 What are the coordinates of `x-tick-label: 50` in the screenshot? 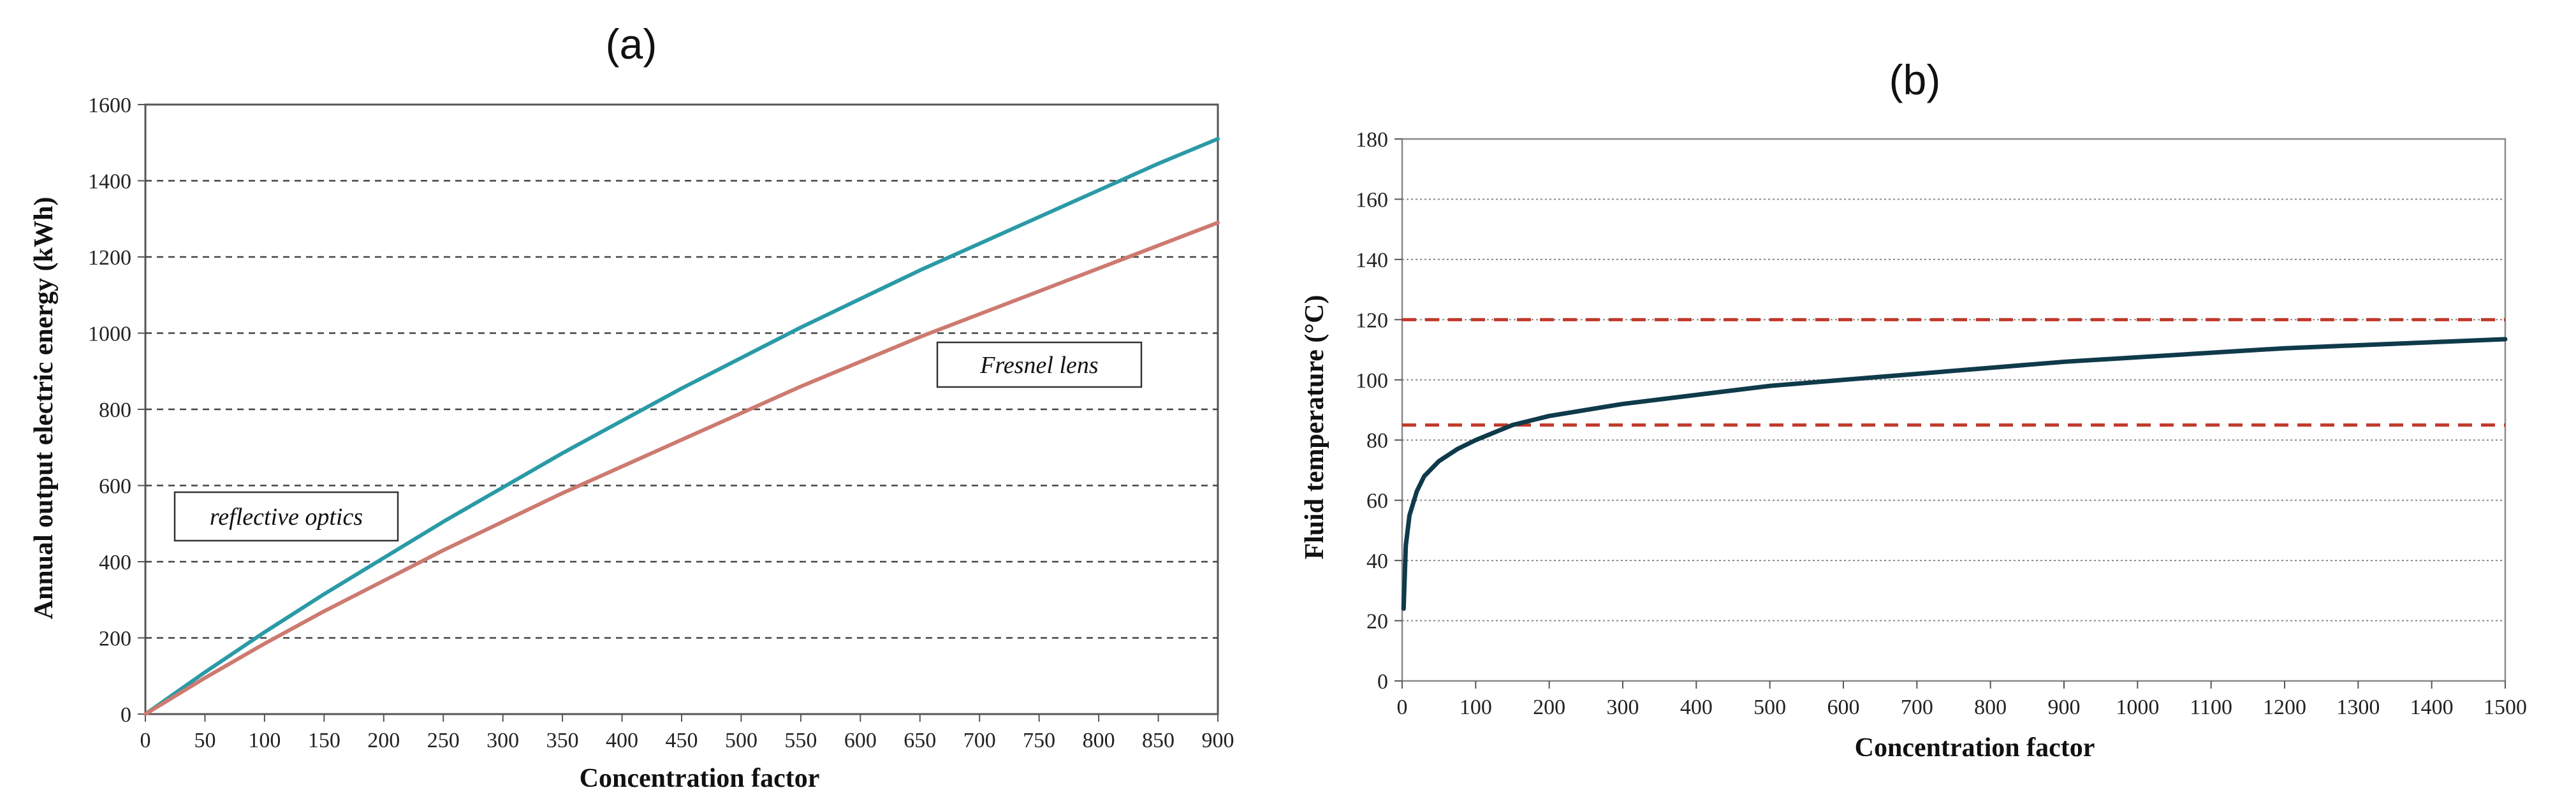 It's located at (205, 740).